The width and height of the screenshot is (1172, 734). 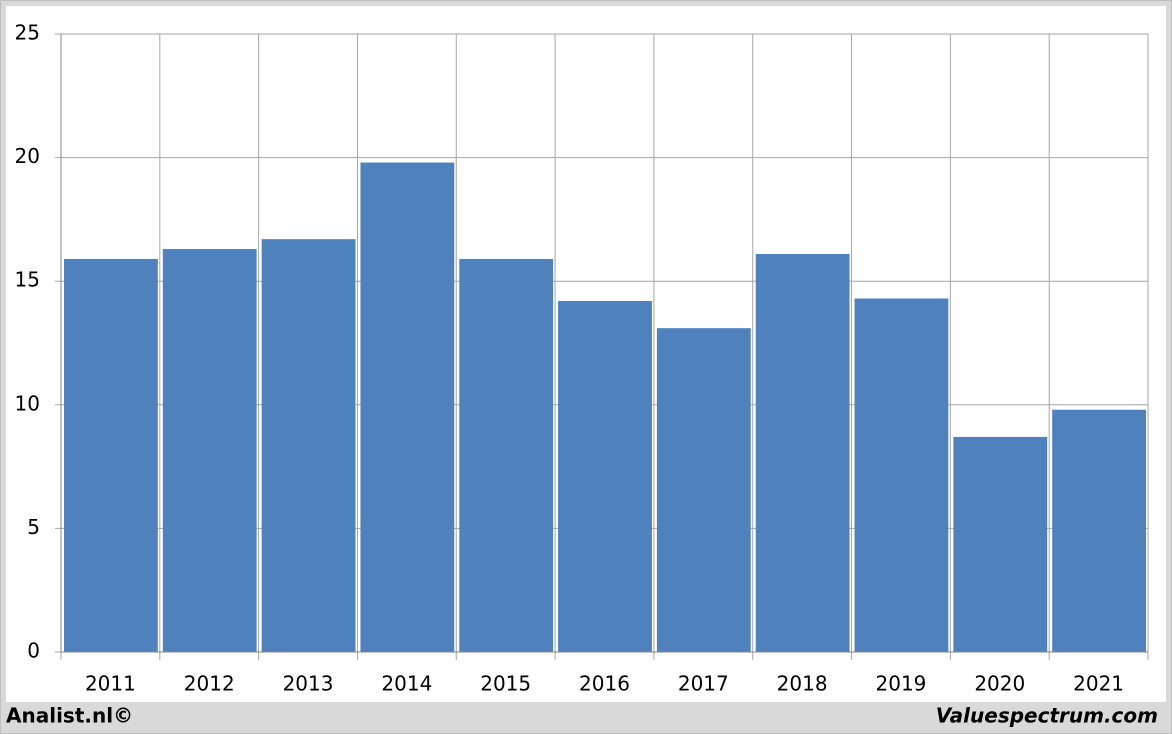 What do you see at coordinates (1098, 684) in the screenshot?
I see `x-tick-label: 2021` at bounding box center [1098, 684].